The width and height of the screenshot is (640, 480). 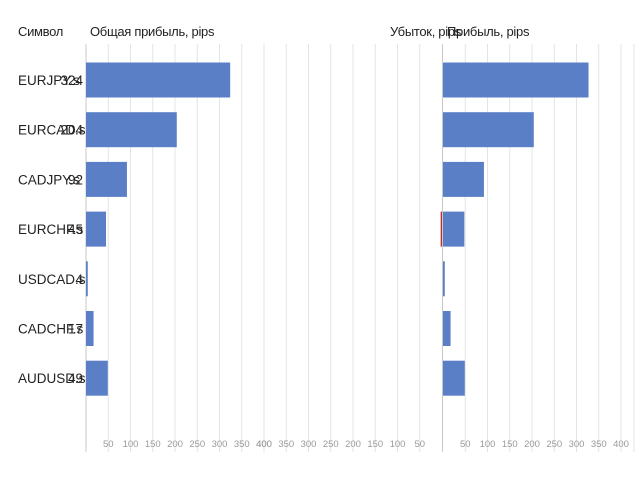 What do you see at coordinates (52, 279) in the screenshot?
I see `symbol-label: USDCAD.s` at bounding box center [52, 279].